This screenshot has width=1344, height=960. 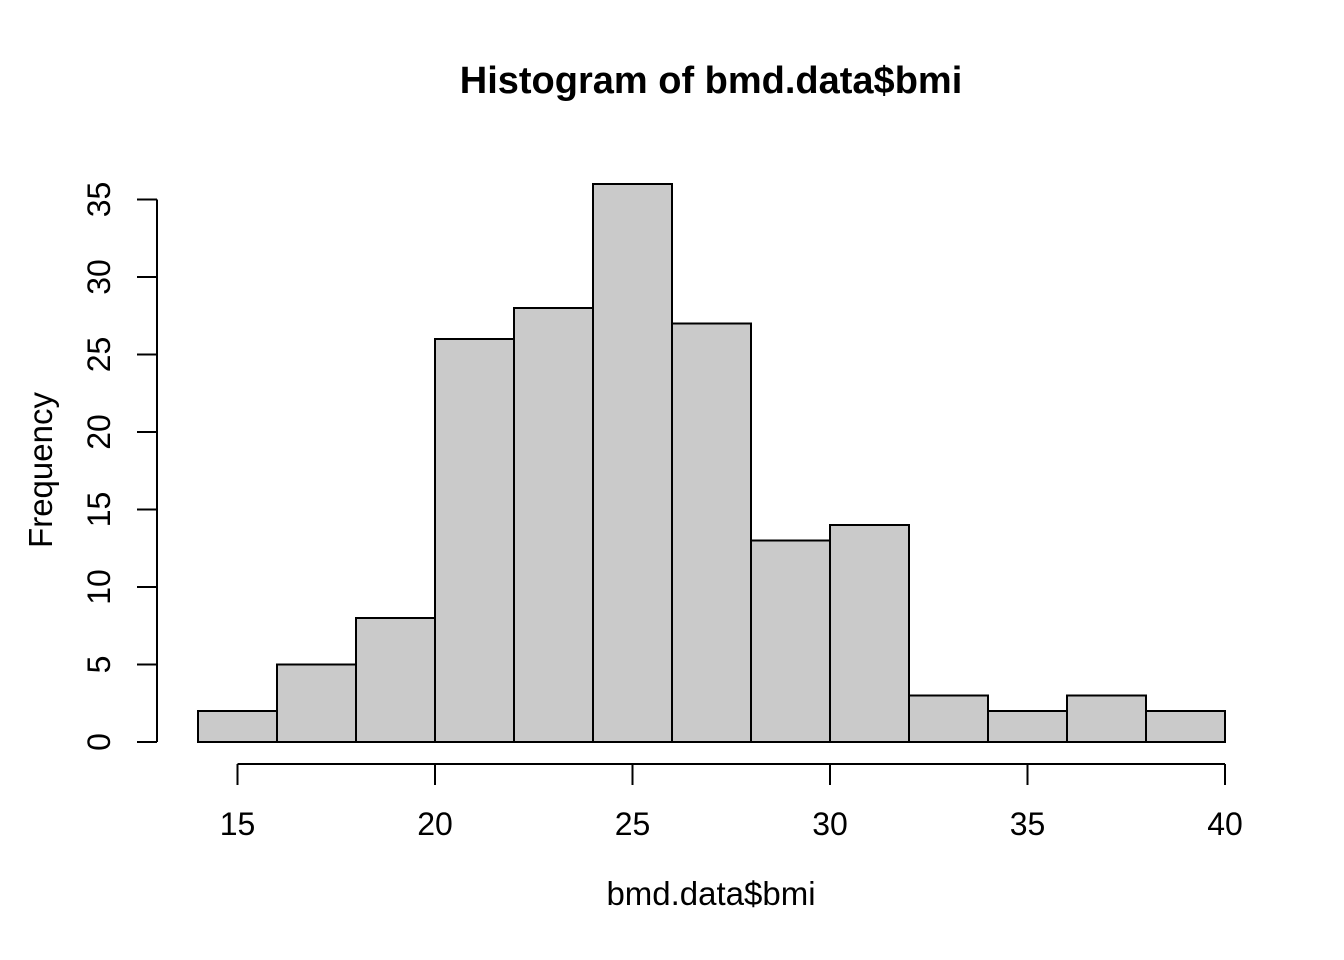 What do you see at coordinates (731, 802) in the screenshot?
I see `x-axis: 15 20 25 30 35 40` at bounding box center [731, 802].